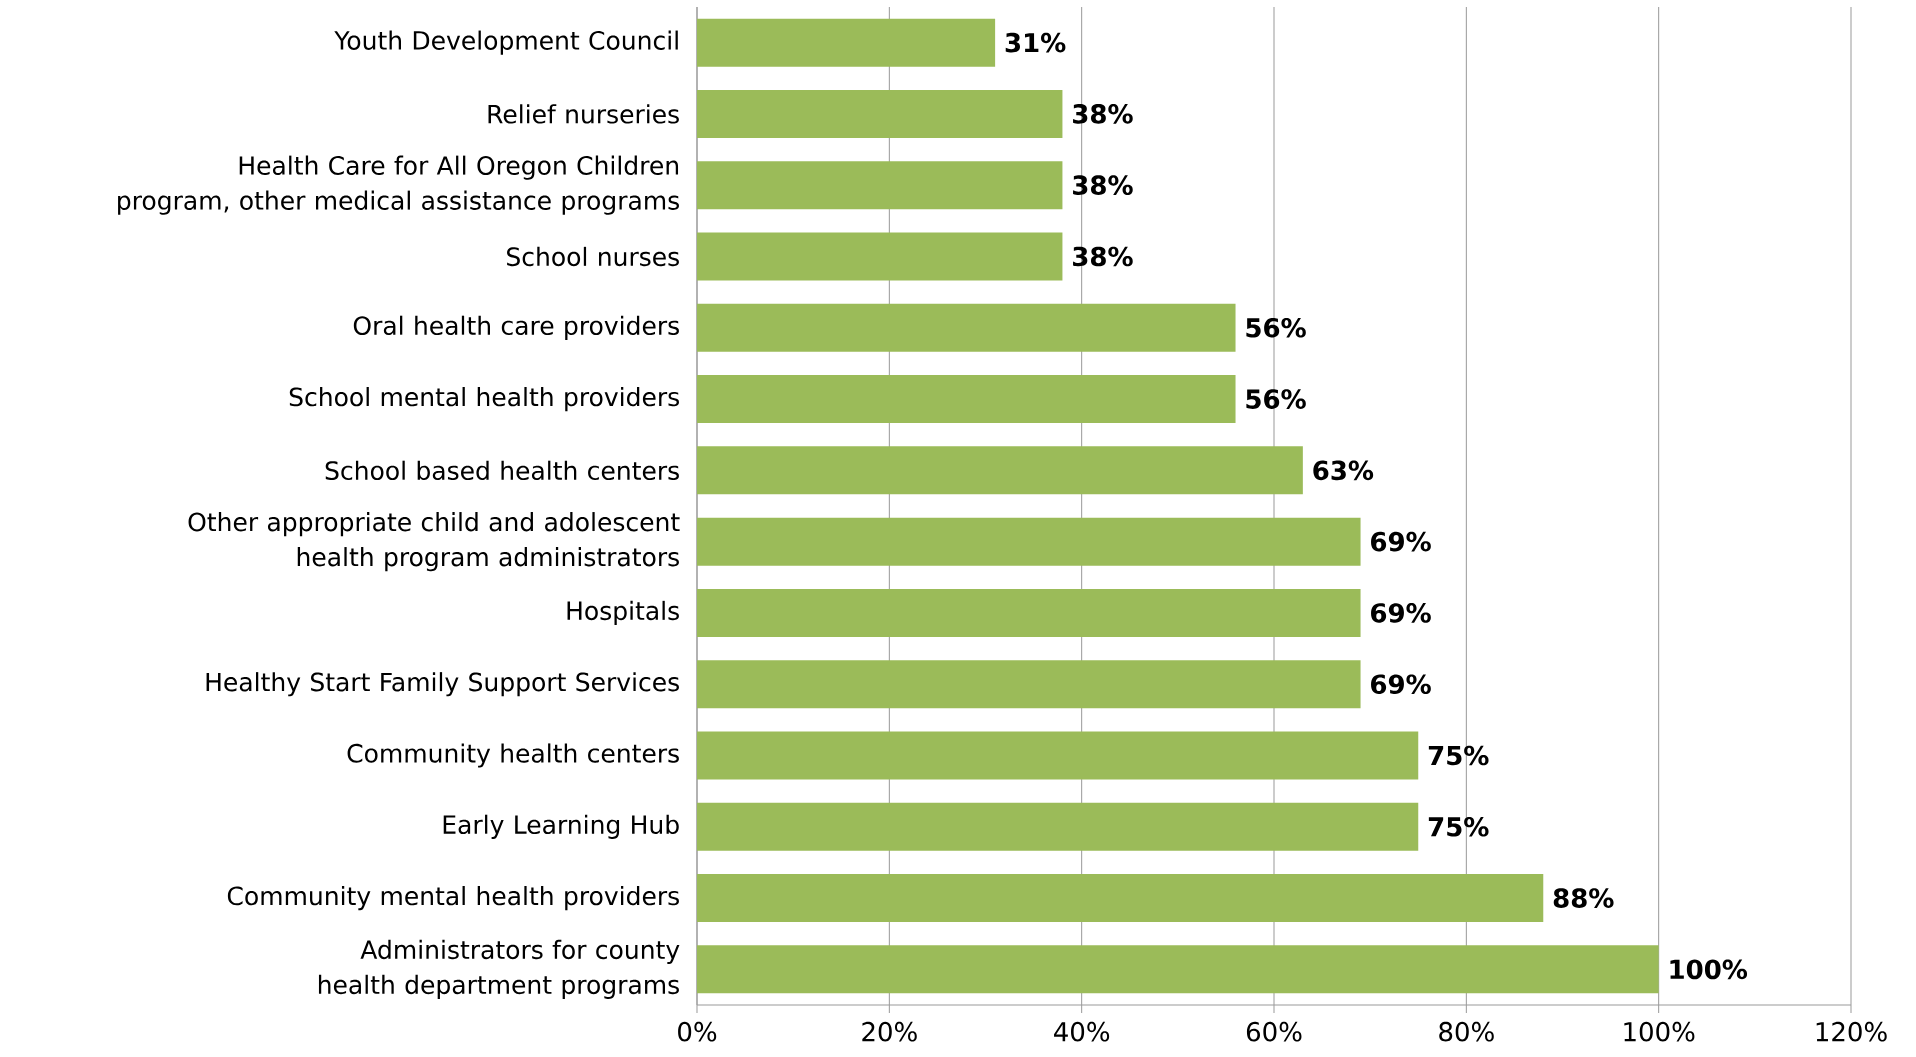 This screenshot has width=1916, height=1057. What do you see at coordinates (1082, 1031) in the screenshot?
I see `x-tick-label: 40%` at bounding box center [1082, 1031].